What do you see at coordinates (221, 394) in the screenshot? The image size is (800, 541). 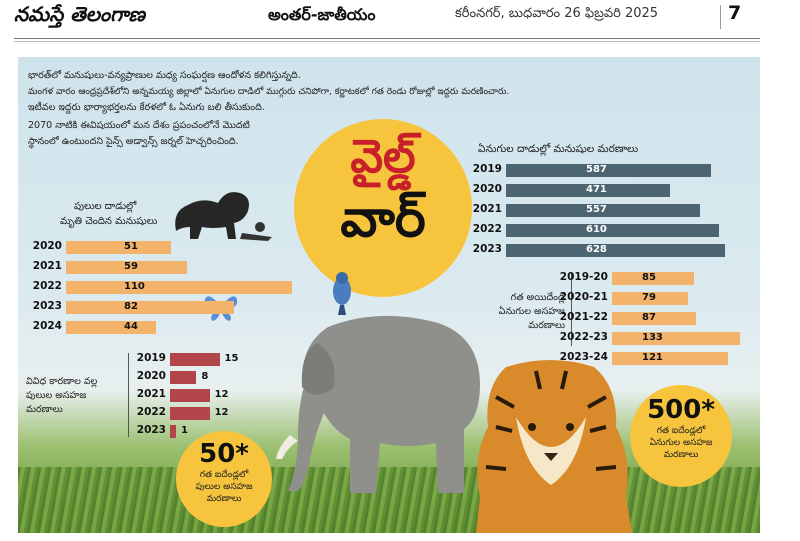 I see `tiger-unnatural-deaths-value-2: 12` at bounding box center [221, 394].